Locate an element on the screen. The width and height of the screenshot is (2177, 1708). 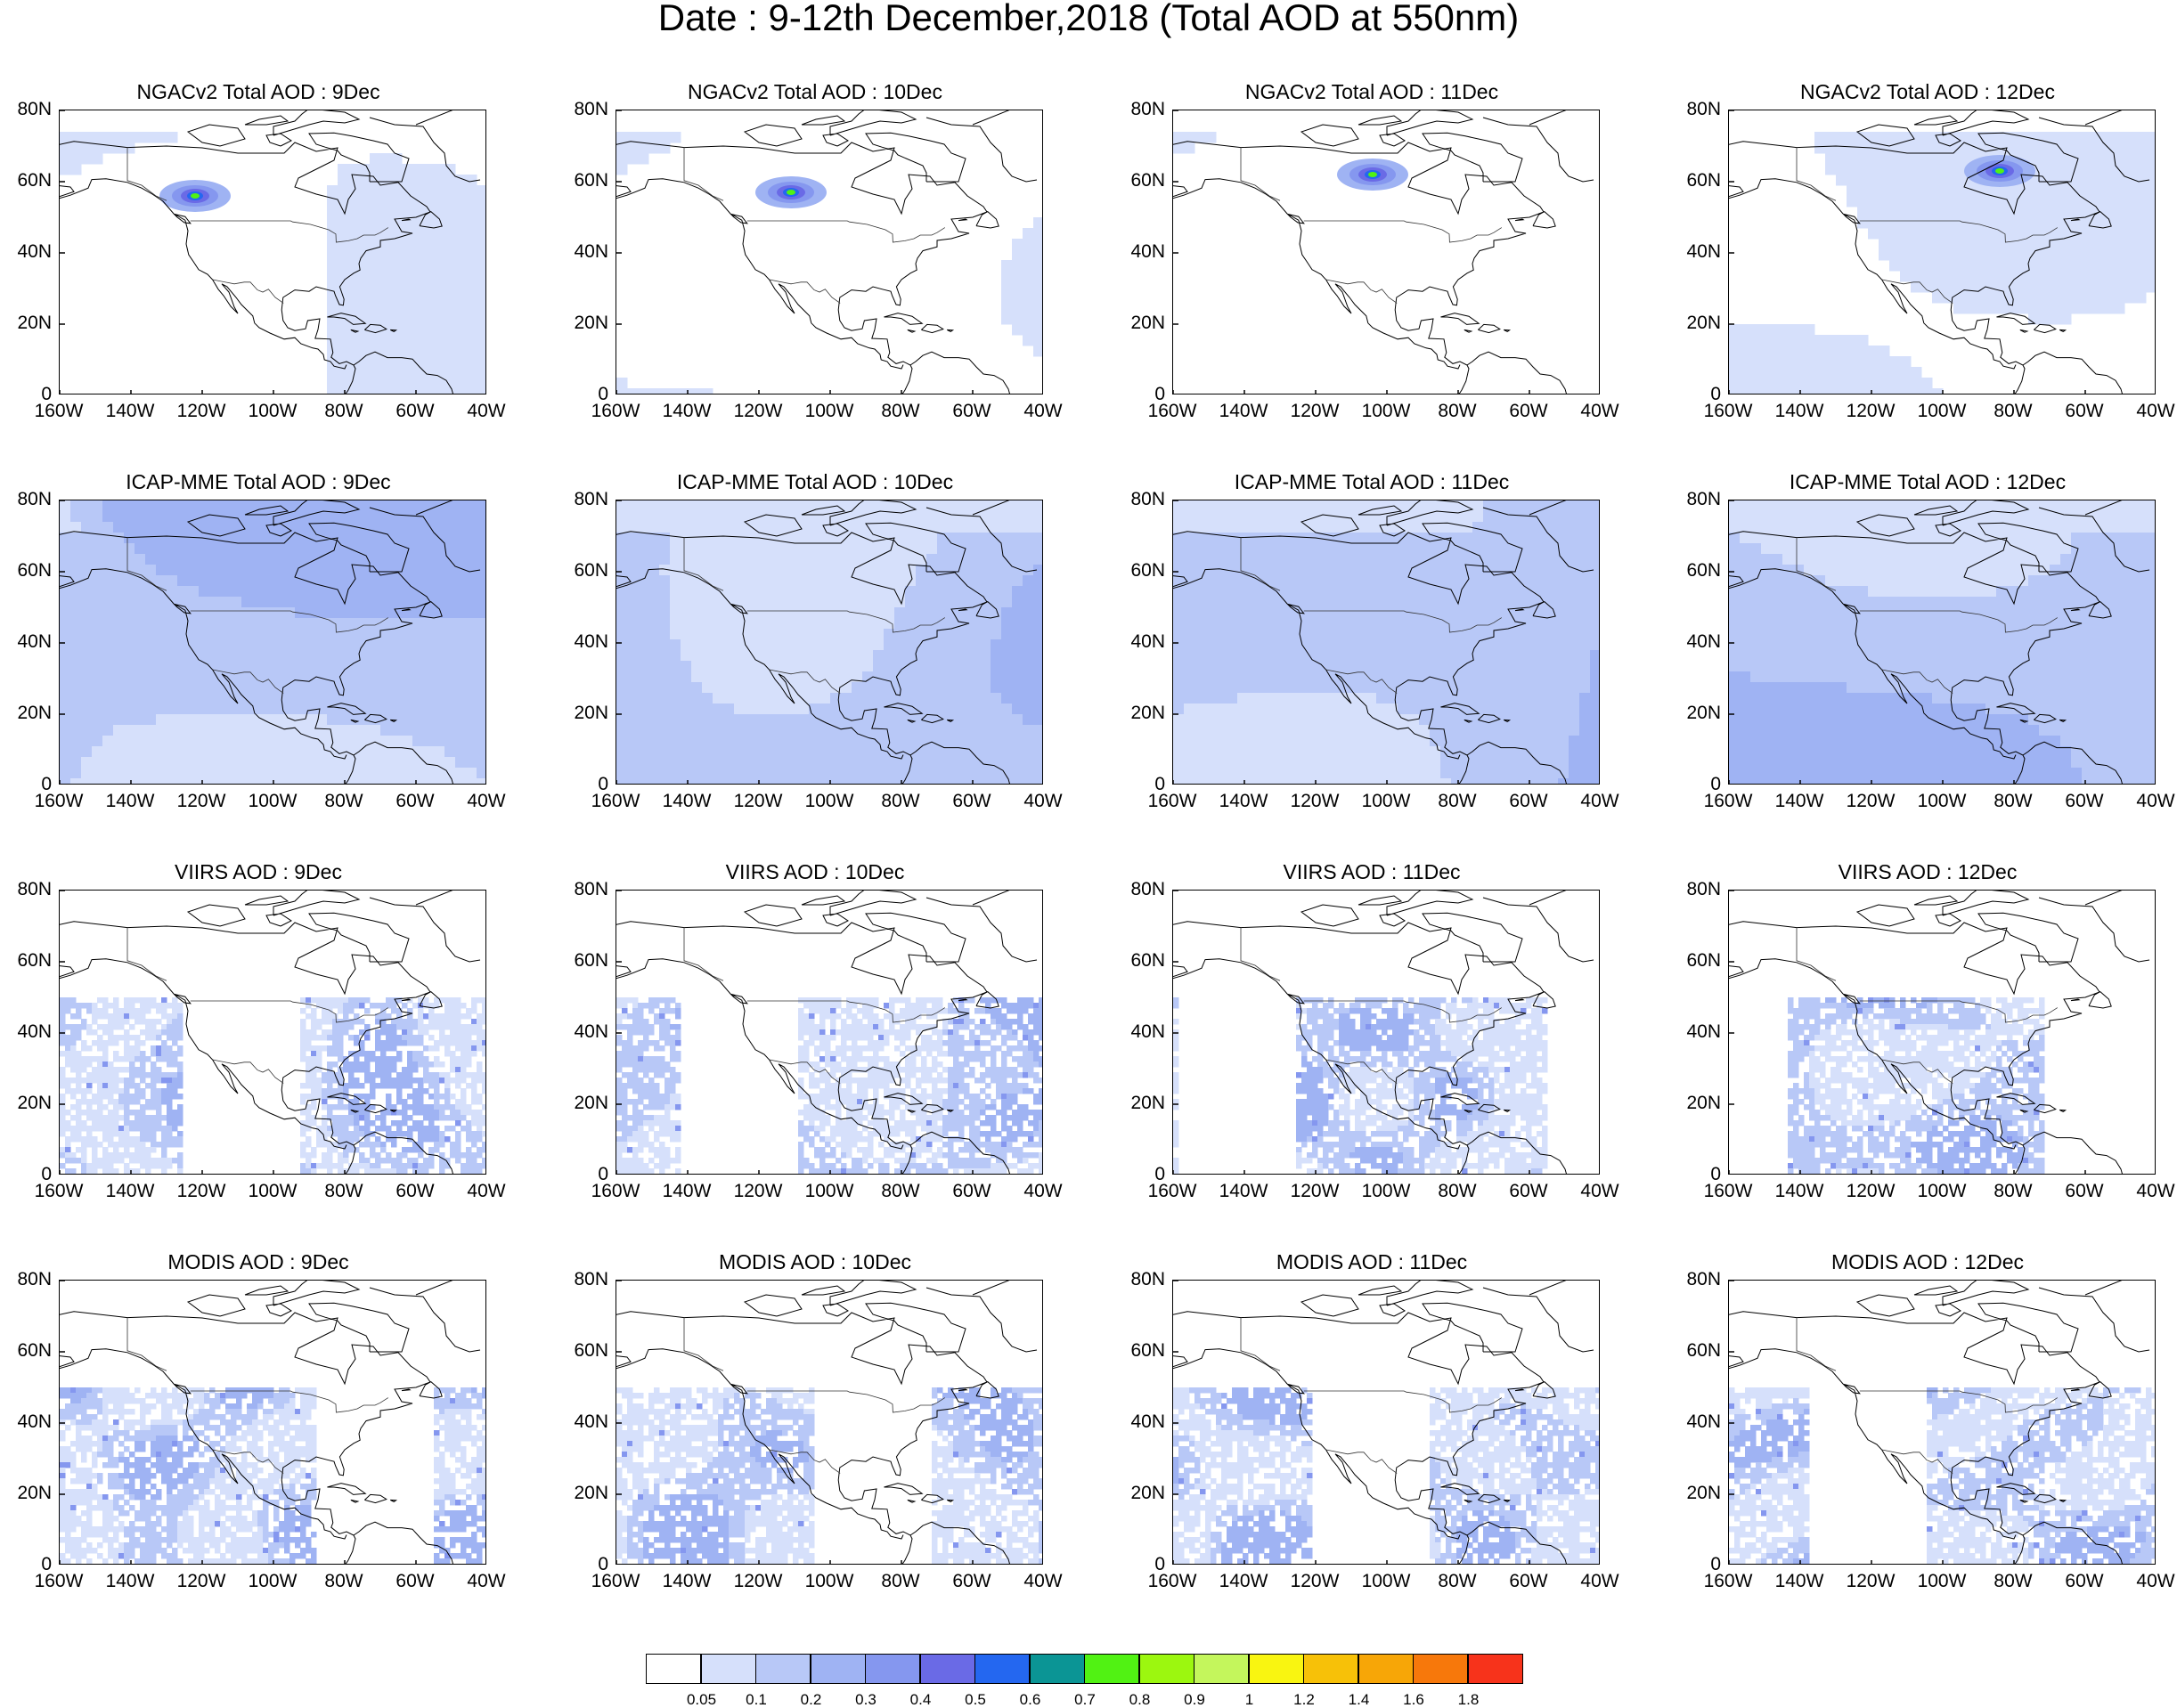
panel-title: ICAP-MME Total AOD : 9Dec is located at coordinates (258, 481).